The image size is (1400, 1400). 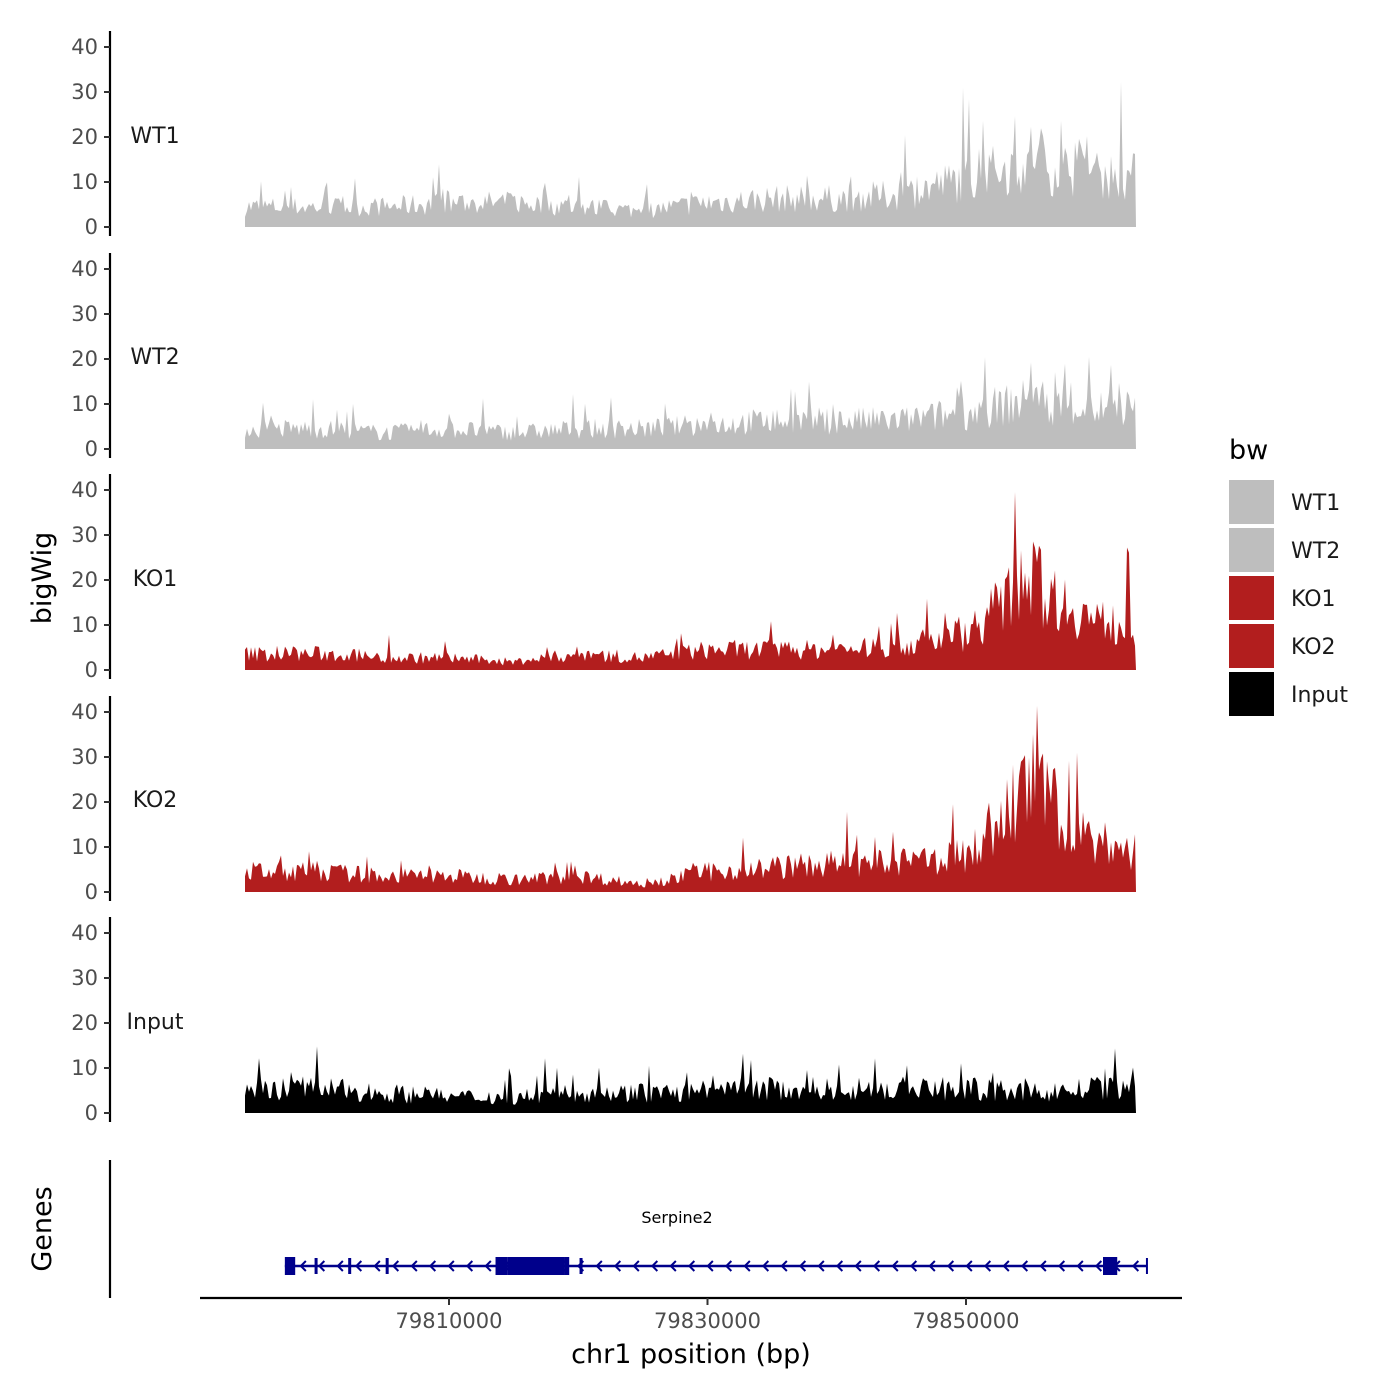 I want to click on track-label-wt2: WT2, so click(x=154, y=357).